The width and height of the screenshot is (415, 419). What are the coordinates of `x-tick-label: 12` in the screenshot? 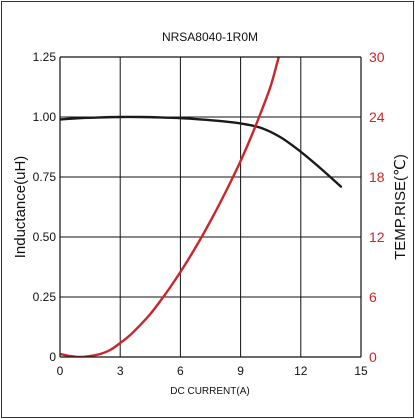 It's located at (301, 371).